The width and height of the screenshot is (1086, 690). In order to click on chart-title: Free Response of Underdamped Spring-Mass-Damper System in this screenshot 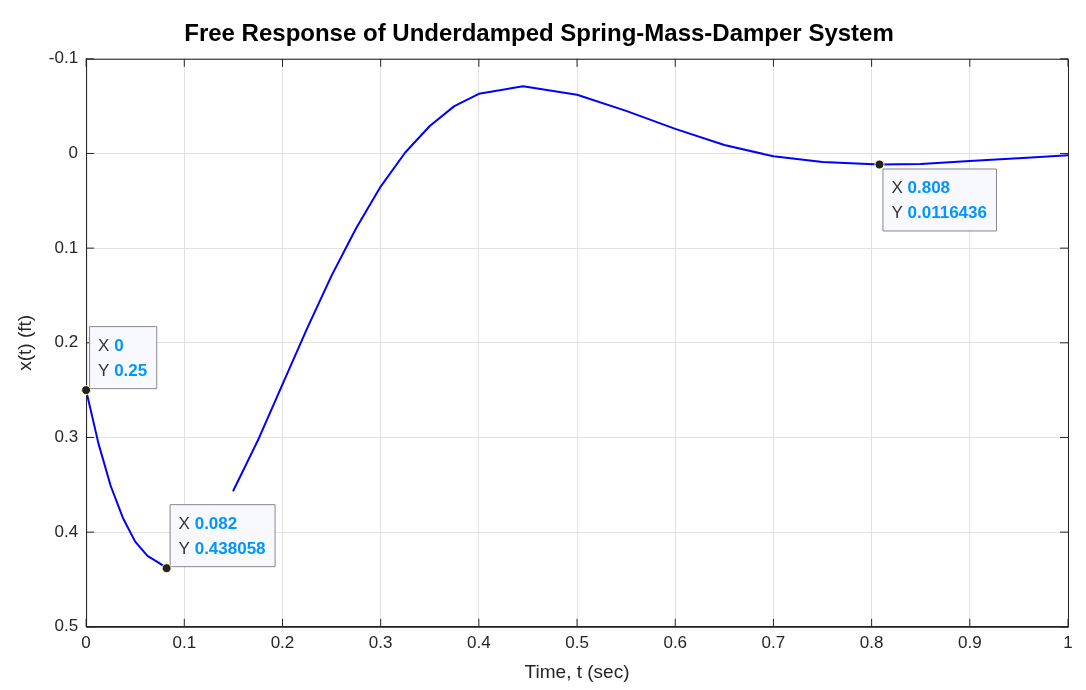, I will do `click(539, 33)`.